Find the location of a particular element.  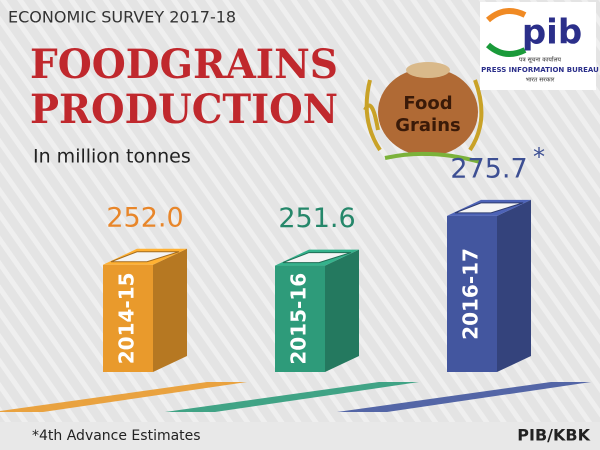

footer is located at coordinates (300, 436).